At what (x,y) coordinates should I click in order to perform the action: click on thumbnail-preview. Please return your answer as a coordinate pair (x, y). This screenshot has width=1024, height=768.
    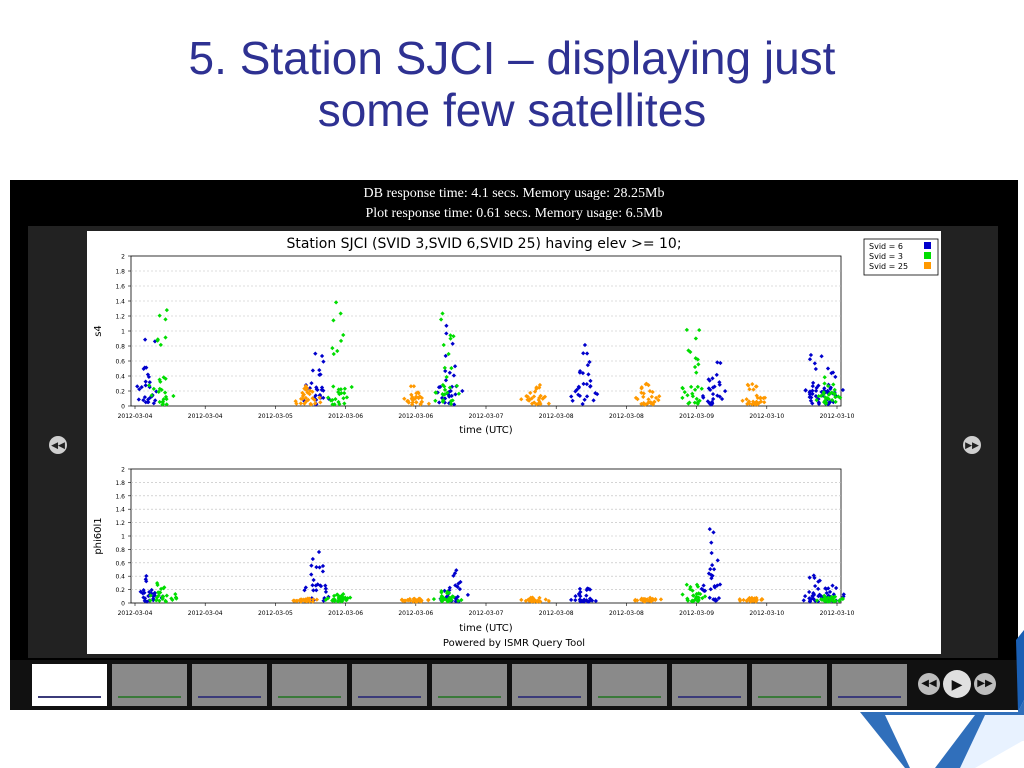
    Looking at the image, I should click on (549, 692).